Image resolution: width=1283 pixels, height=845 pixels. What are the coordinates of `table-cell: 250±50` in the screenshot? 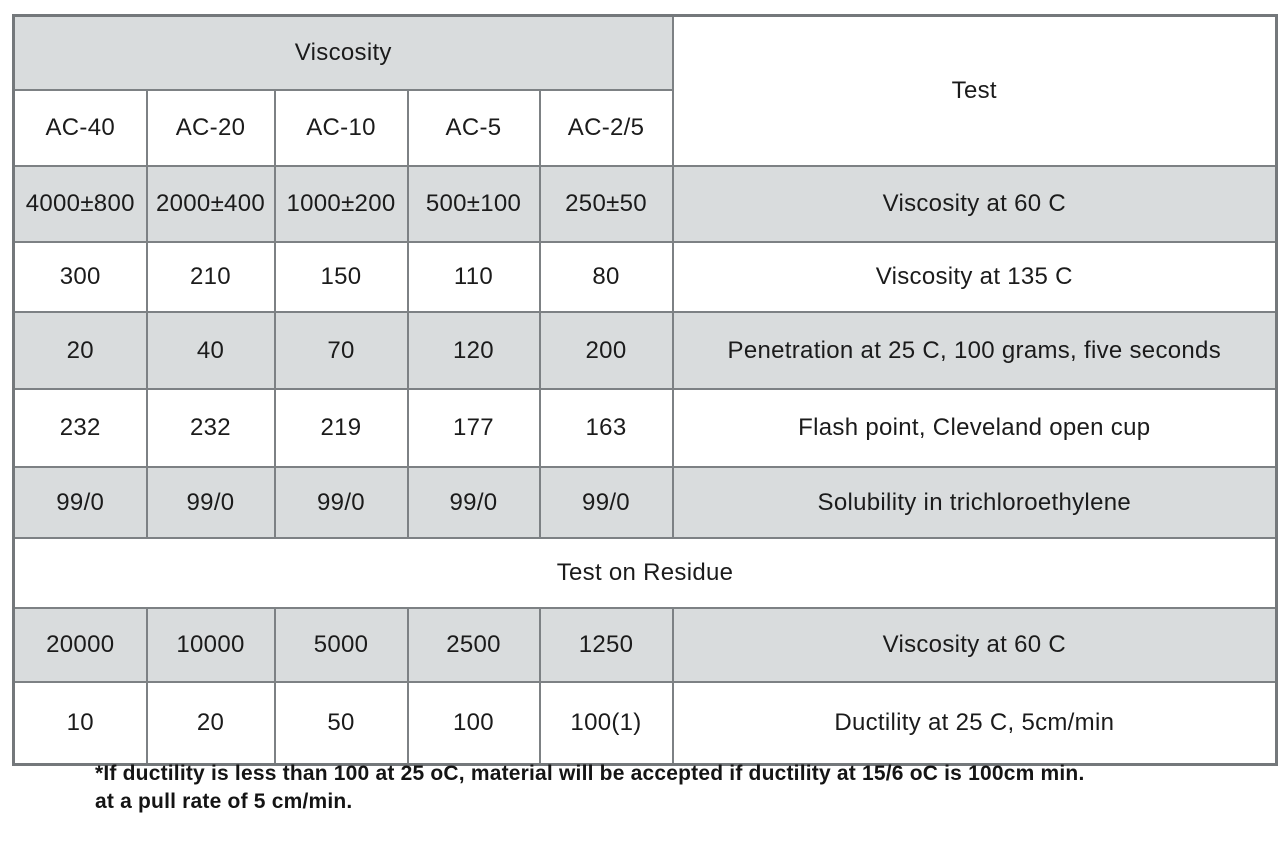 It's located at (606, 204).